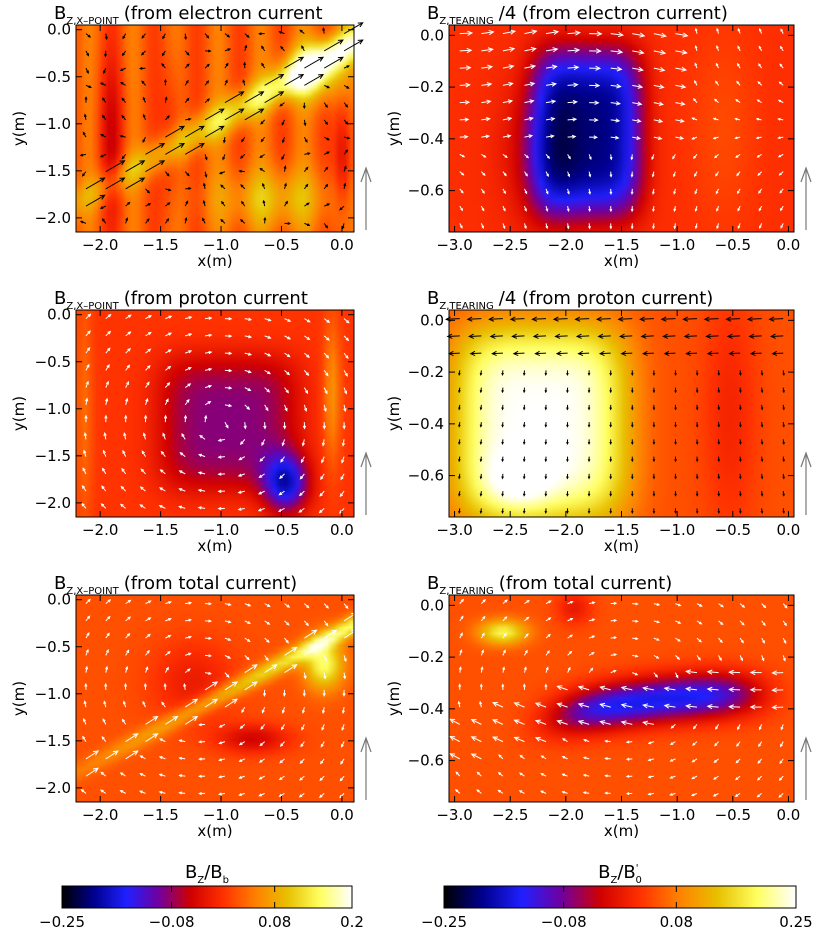 This screenshot has height=946, width=822. I want to click on x-tick-label: −1.5, so click(621, 245).